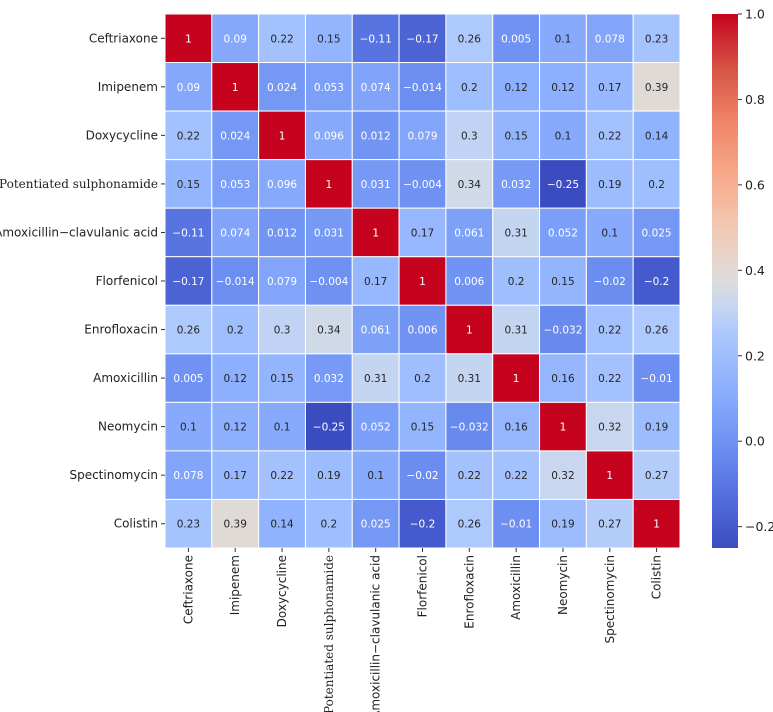  I want to click on y-tick-label: Florfenicol, so click(127, 281).